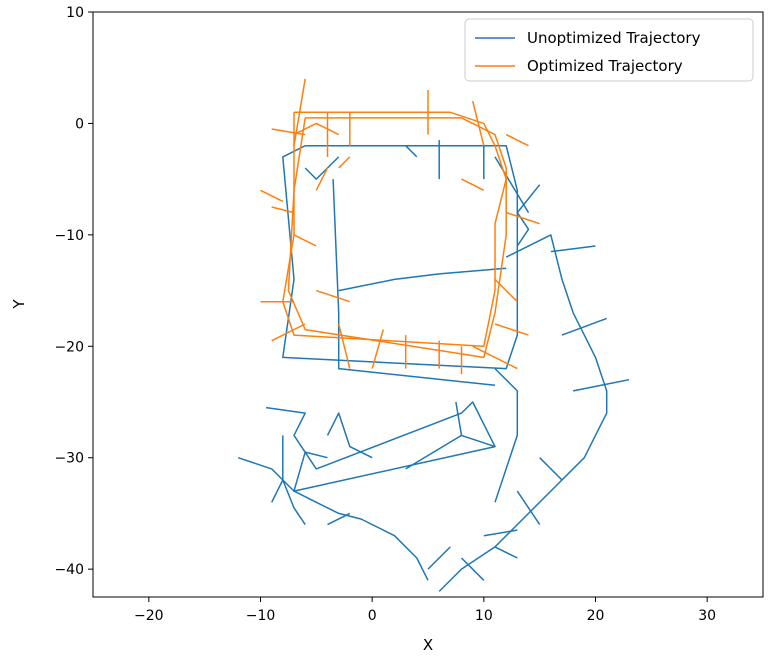 The image size is (778, 658). What do you see at coordinates (261, 616) in the screenshot?
I see `x-tick-label: −10` at bounding box center [261, 616].